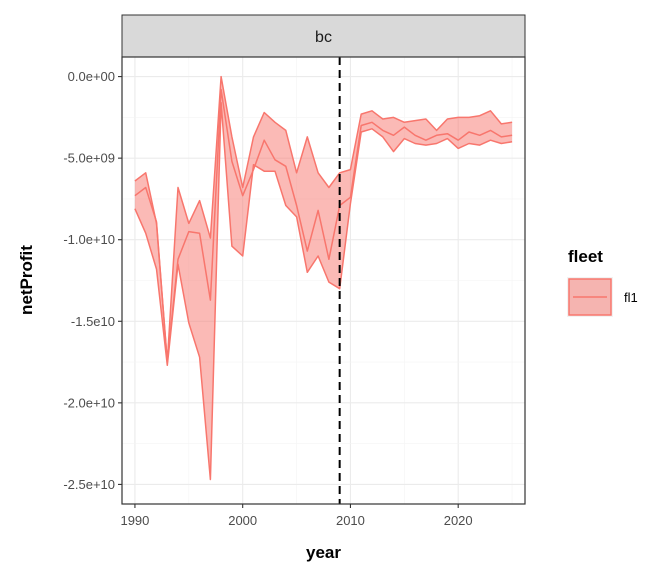  Describe the element at coordinates (89, 402) in the screenshot. I see `y-tick-label: -2.0e+10` at that location.